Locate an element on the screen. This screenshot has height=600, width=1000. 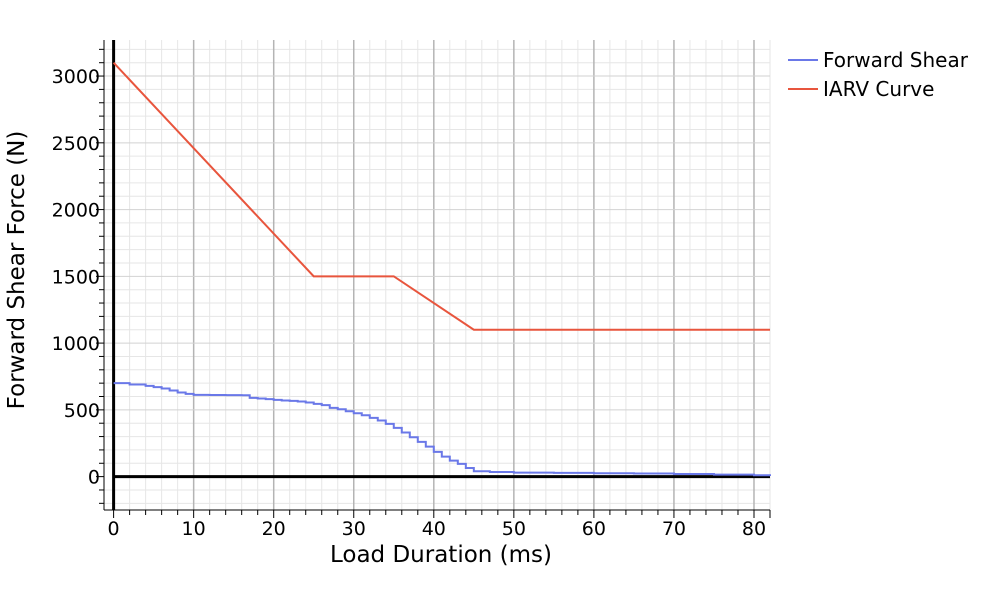
y-tick-label: 1500 is located at coordinates (76, 277).